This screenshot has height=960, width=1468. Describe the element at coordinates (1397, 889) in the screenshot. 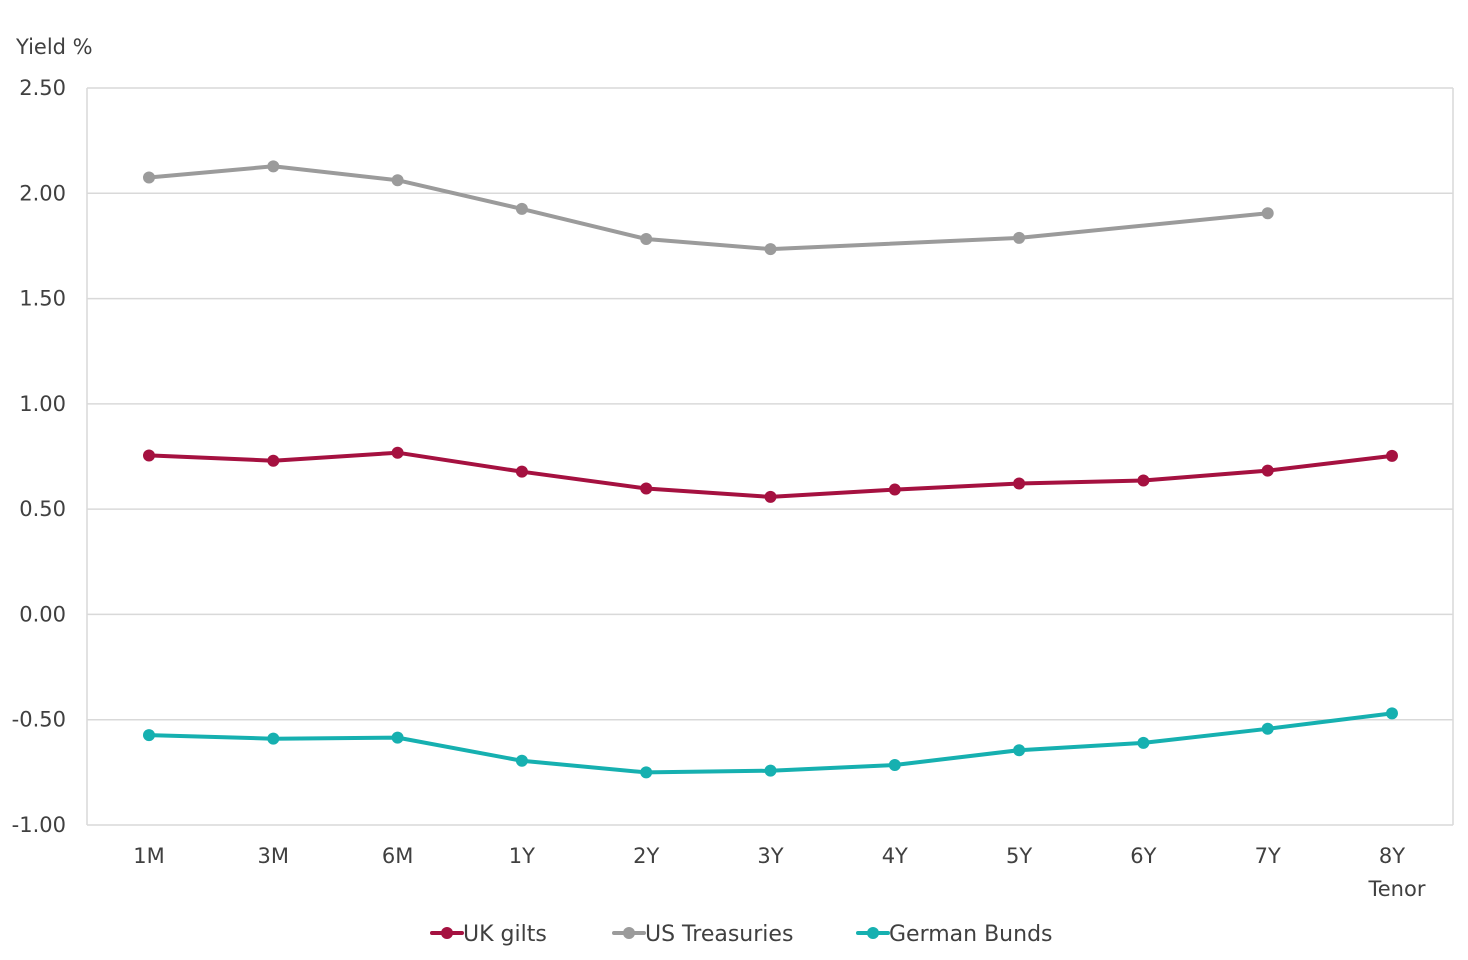

I see `x-axis-title: Tenor` at that location.